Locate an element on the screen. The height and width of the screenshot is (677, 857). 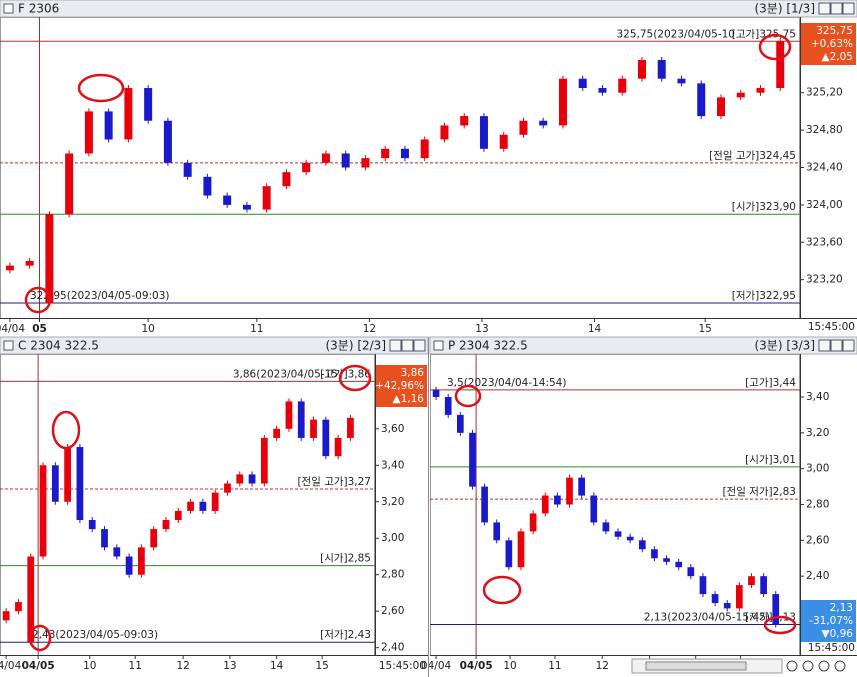
x-tick-label: 05 is located at coordinates (39, 329).